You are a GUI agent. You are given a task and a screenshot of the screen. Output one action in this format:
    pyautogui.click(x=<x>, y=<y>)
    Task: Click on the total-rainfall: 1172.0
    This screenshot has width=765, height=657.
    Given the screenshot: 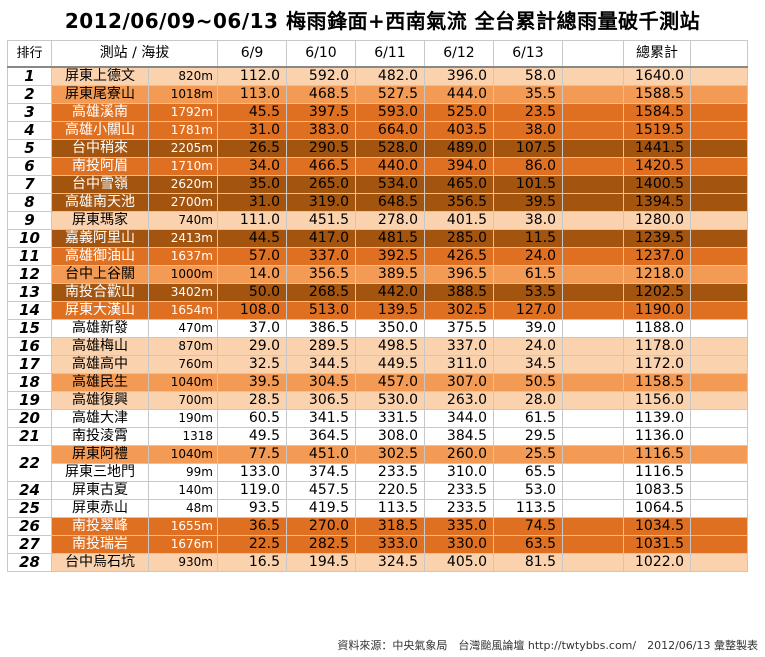 What is the action you would take?
    pyautogui.click(x=657, y=364)
    